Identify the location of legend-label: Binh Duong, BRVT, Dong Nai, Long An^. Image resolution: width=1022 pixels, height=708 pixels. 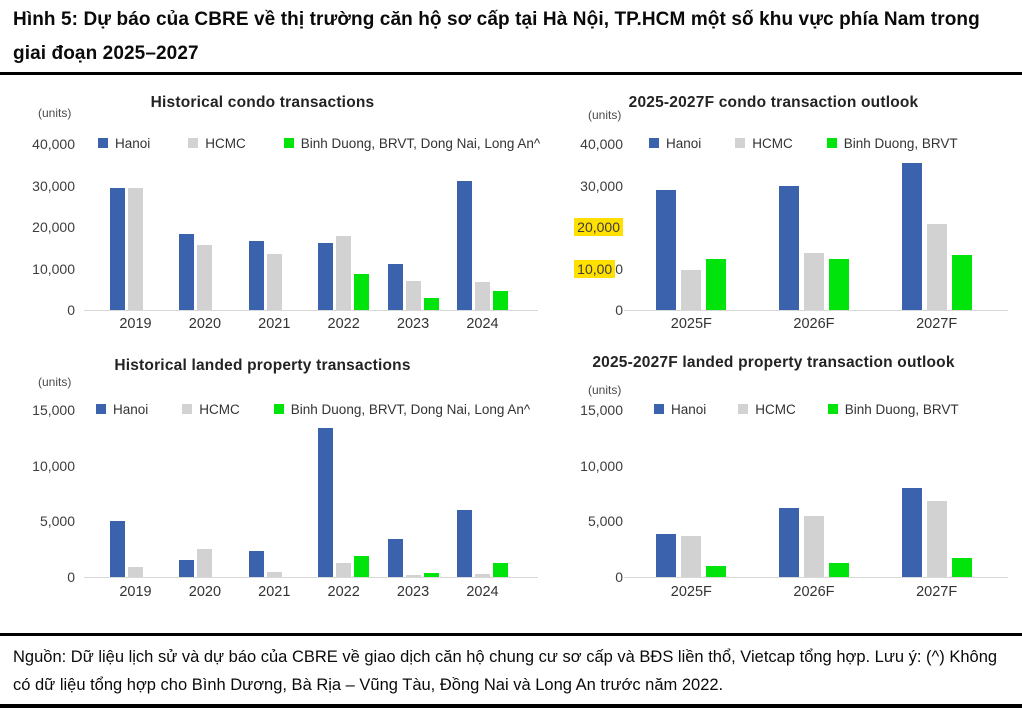
(410, 409).